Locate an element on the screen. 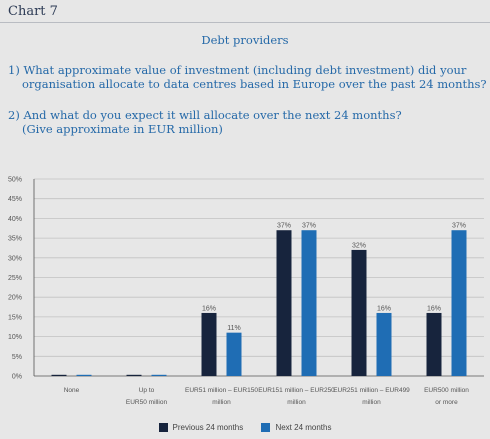 Image resolution: width=490 pixels, height=439 pixels. legend-item-previous: Previous 24 months is located at coordinates (201, 427).